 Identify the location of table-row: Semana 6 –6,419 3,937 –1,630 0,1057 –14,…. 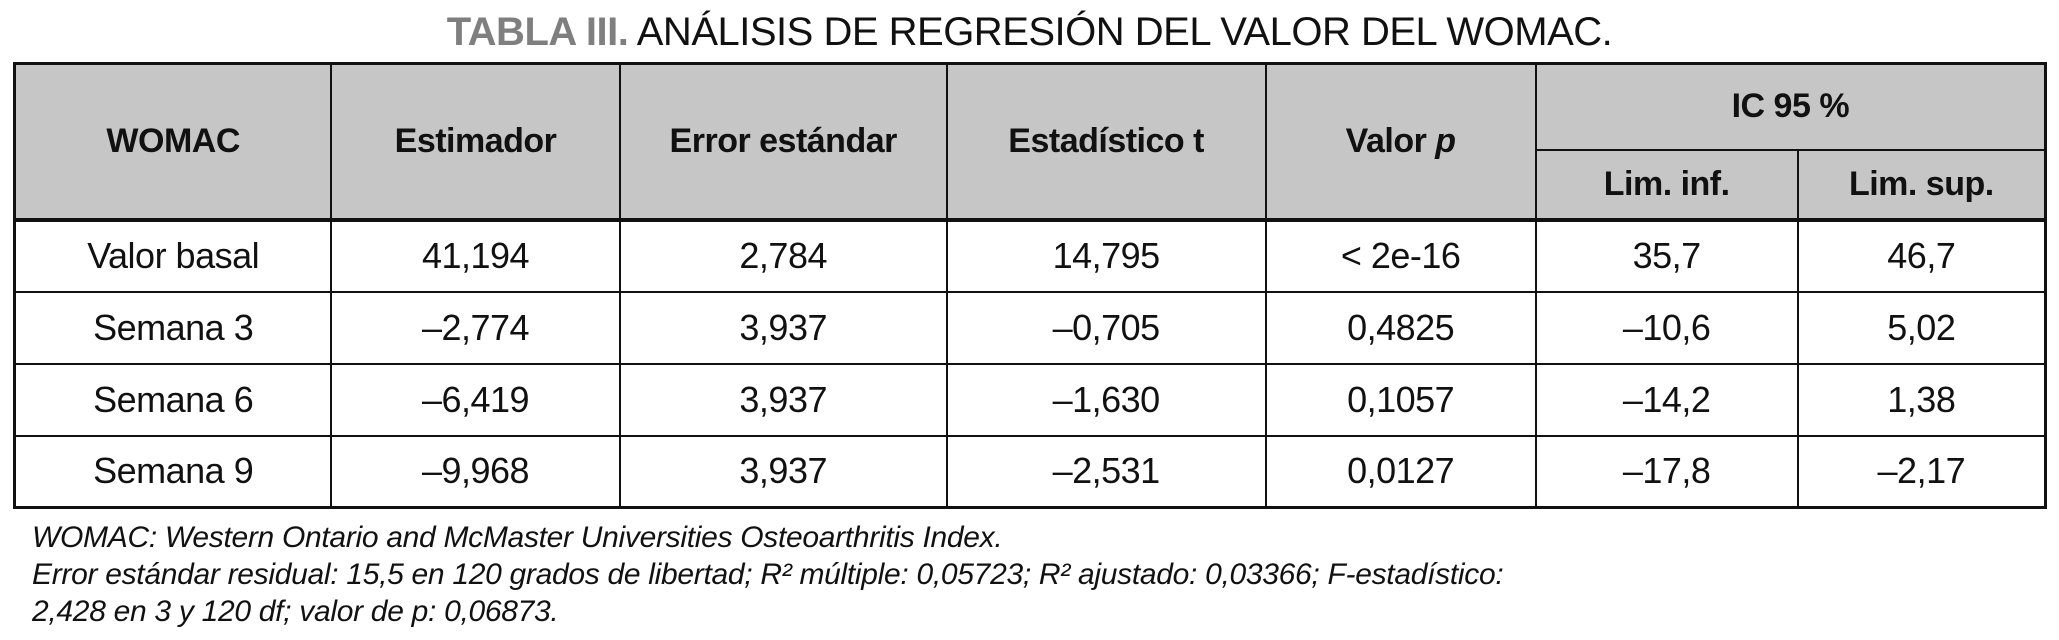
(1030, 399).